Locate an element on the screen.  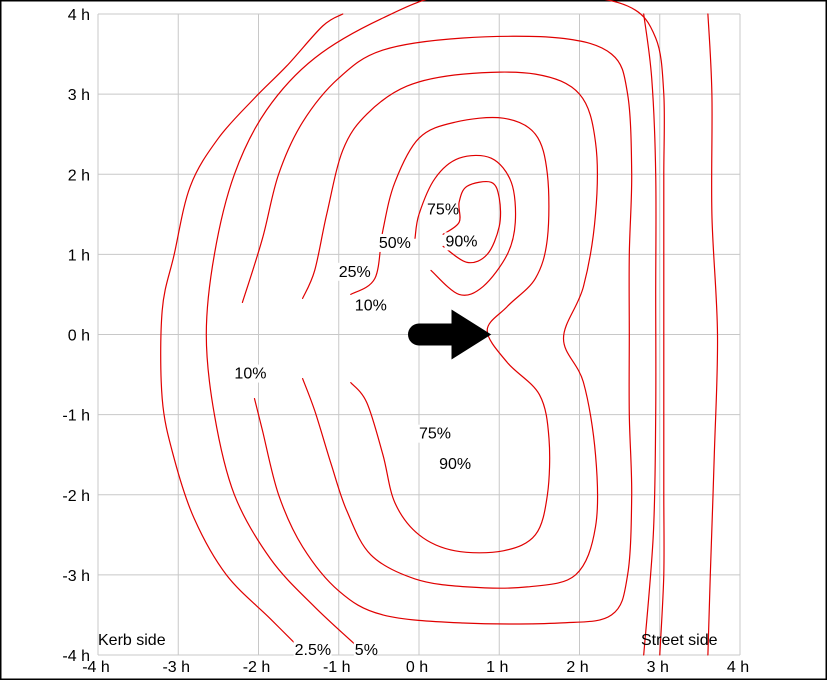
x-tick-label: 1 h is located at coordinates (497, 667).